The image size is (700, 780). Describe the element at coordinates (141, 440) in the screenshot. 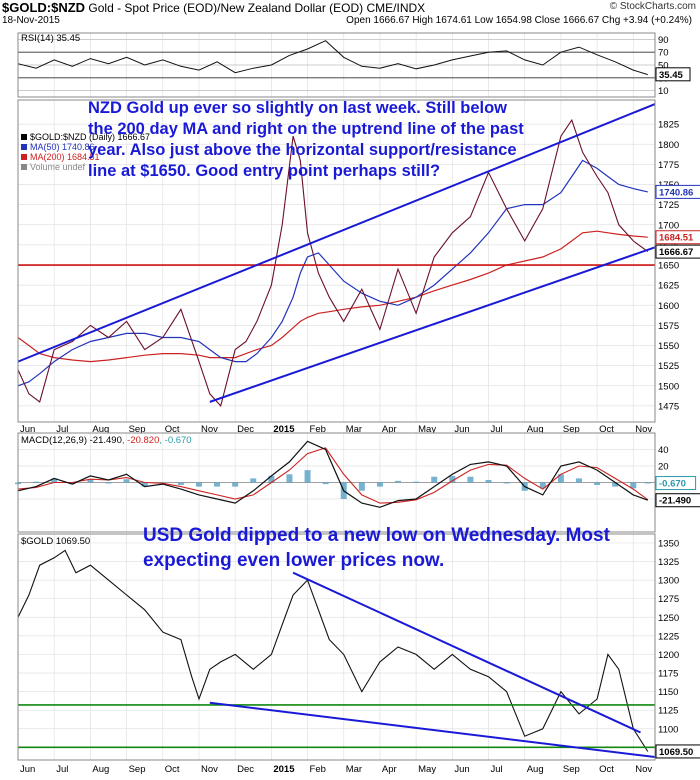

I see `macd-label-value: , -20.820` at that location.